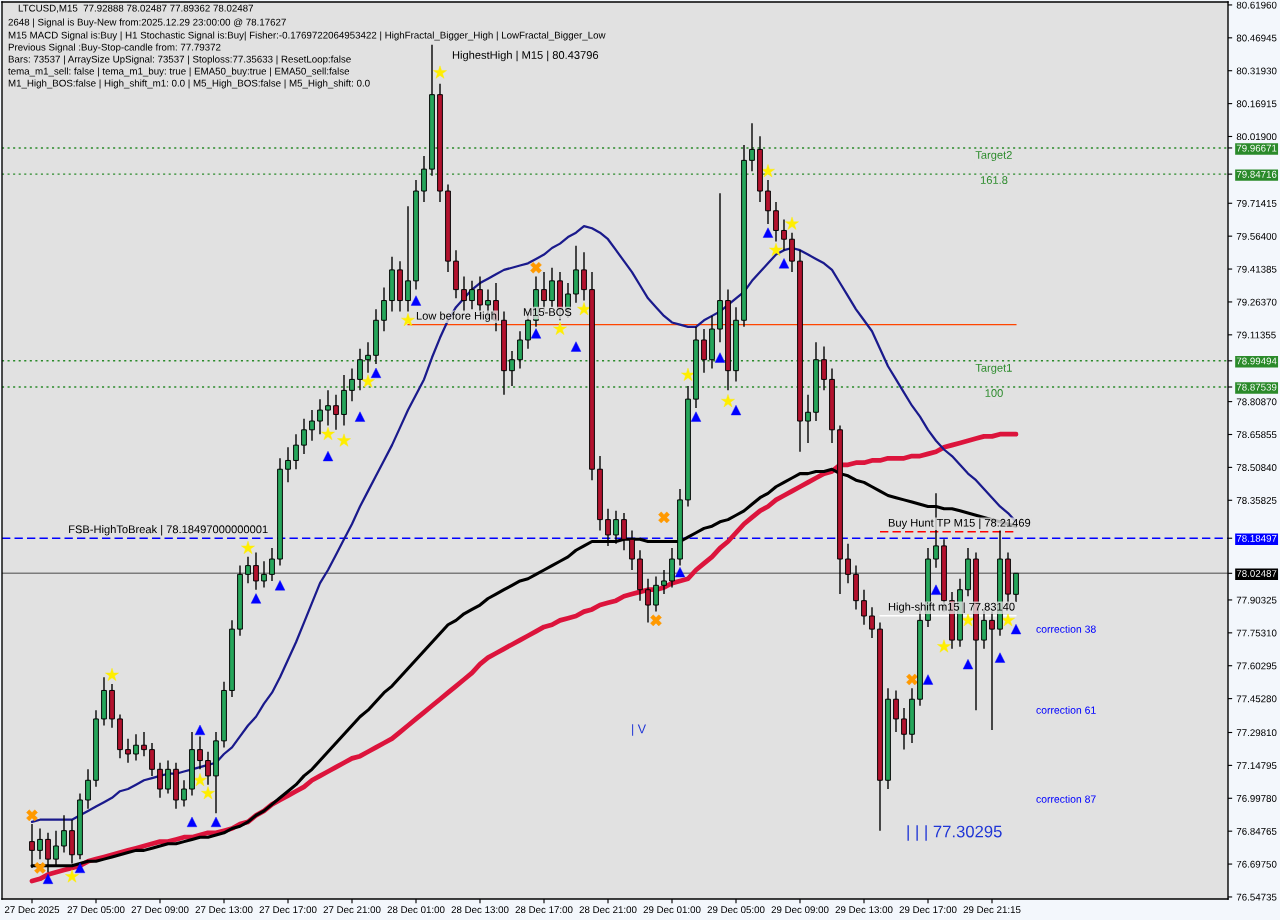 Image resolution: width=1280 pixels, height=920 pixels. Describe the element at coordinates (136, 8) in the screenshot. I see `chart-title: LTCUSD,M15 77.92888 78.02487 77.89362 78.02487` at that location.